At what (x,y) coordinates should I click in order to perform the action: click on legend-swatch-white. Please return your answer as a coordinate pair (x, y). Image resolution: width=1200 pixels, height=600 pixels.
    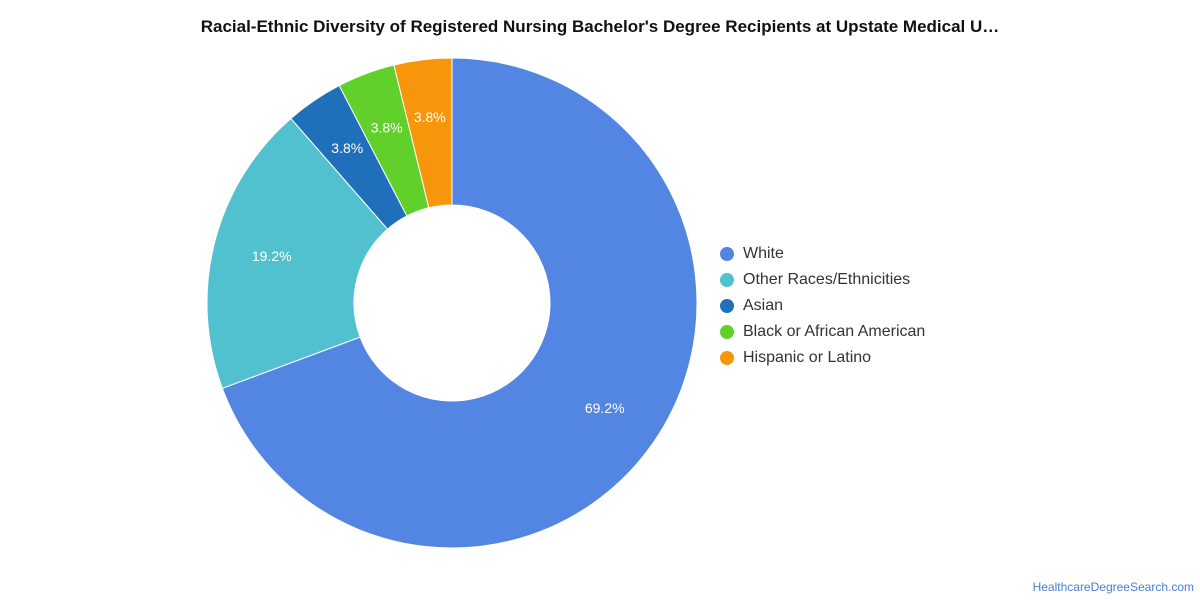
    Looking at the image, I should click on (727, 254).